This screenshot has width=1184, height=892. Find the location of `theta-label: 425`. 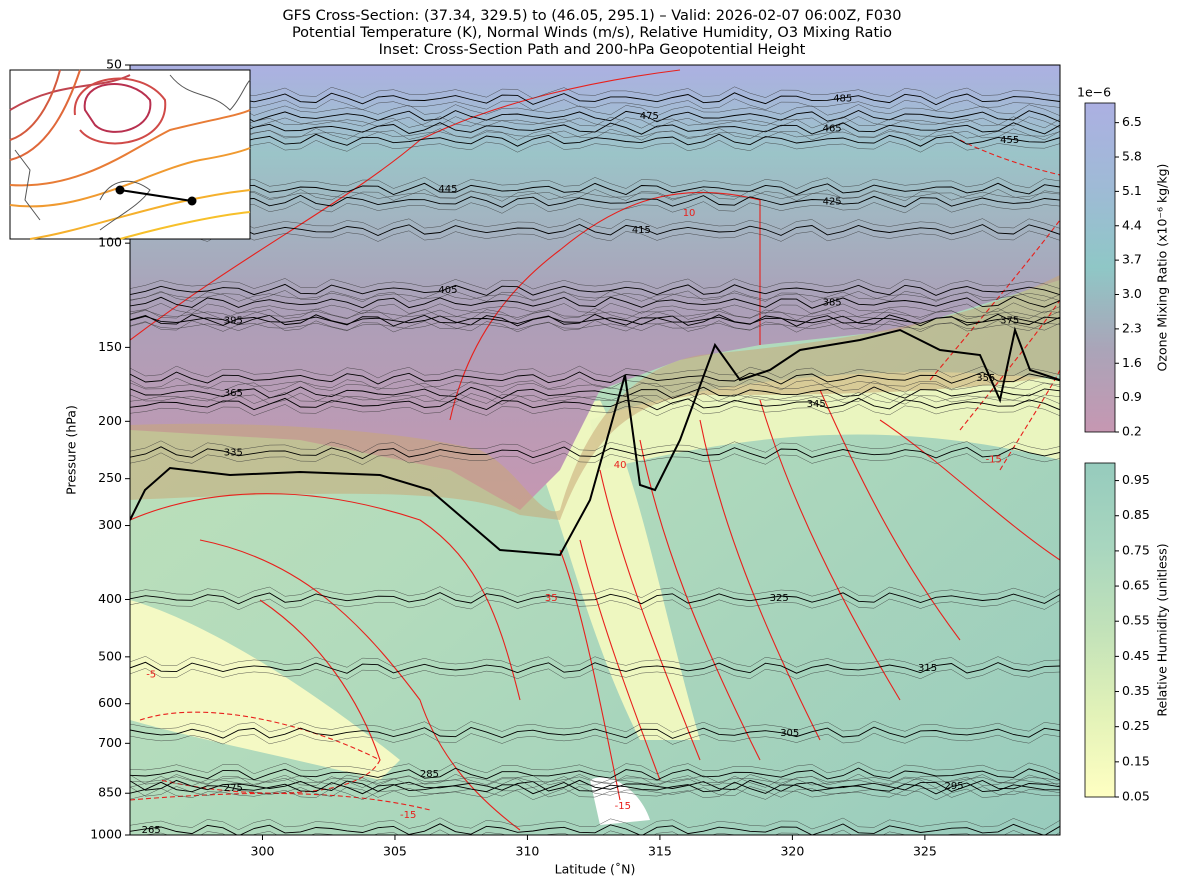

theta-label: 425 is located at coordinates (832, 201).